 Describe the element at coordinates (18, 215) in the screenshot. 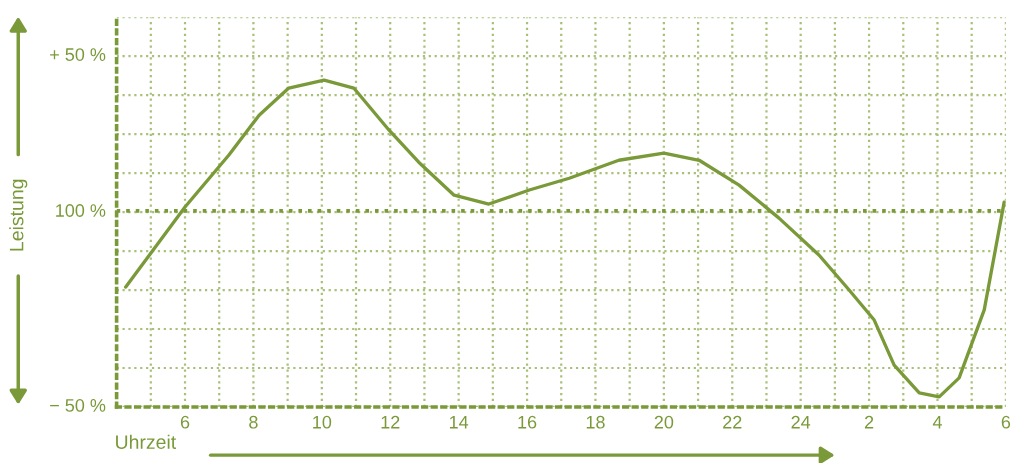

I see `y-axis-title: Leistung` at that location.